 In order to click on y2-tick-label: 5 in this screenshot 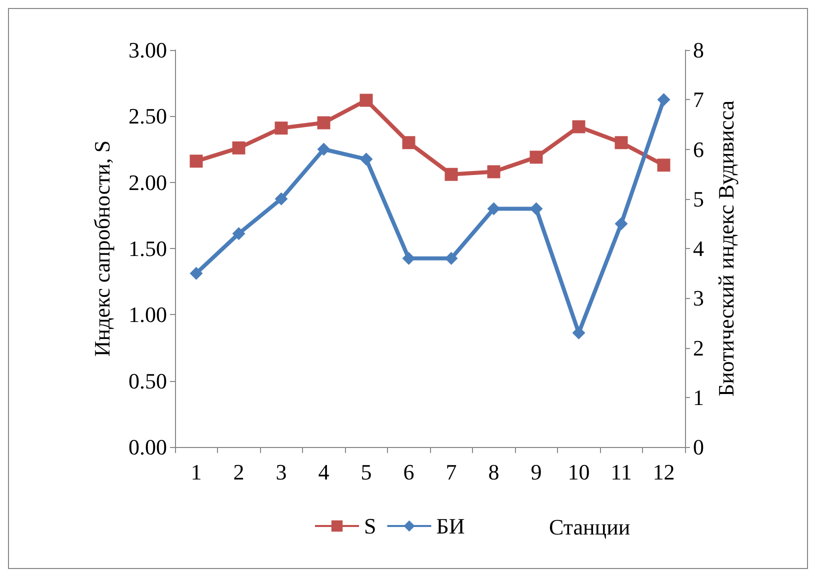, I will do `click(698, 199)`.